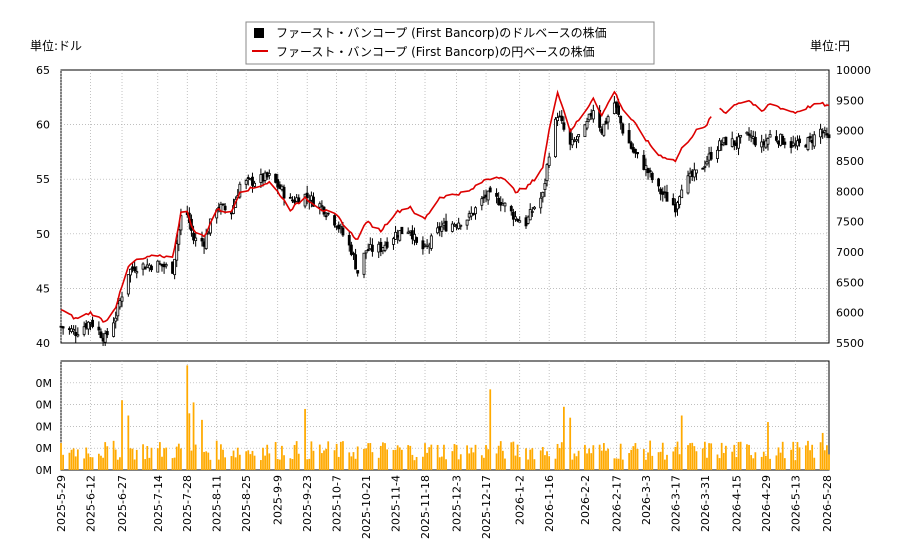 Image resolution: width=900 pixels, height=550 pixels. I want to click on y-right-tick-label: 5500, so click(850, 343).